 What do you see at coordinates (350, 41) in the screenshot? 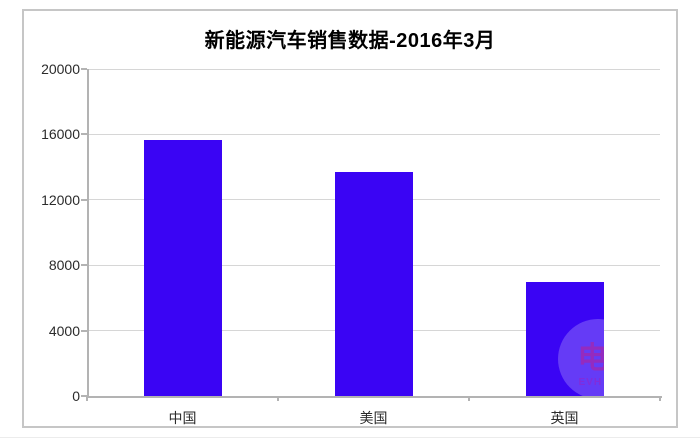
I see `chart-title: 新能源汽车销售数据-2016年3月` at bounding box center [350, 41].